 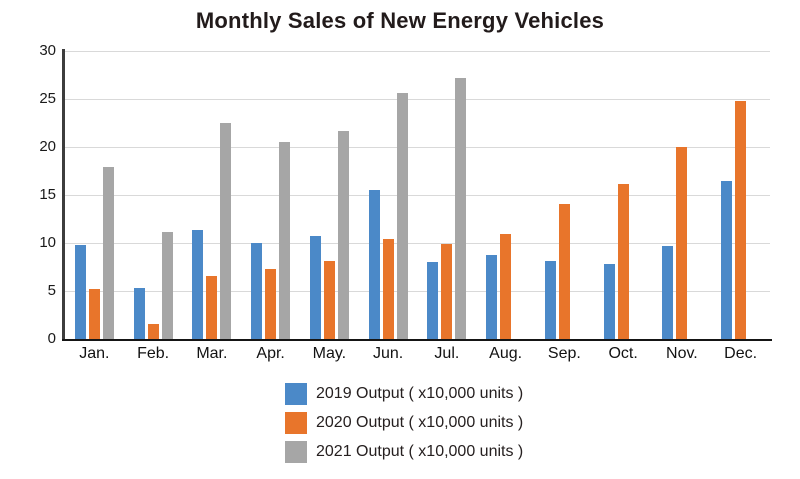 What do you see at coordinates (492, 297) in the screenshot?
I see `bar-2019-aug` at bounding box center [492, 297].